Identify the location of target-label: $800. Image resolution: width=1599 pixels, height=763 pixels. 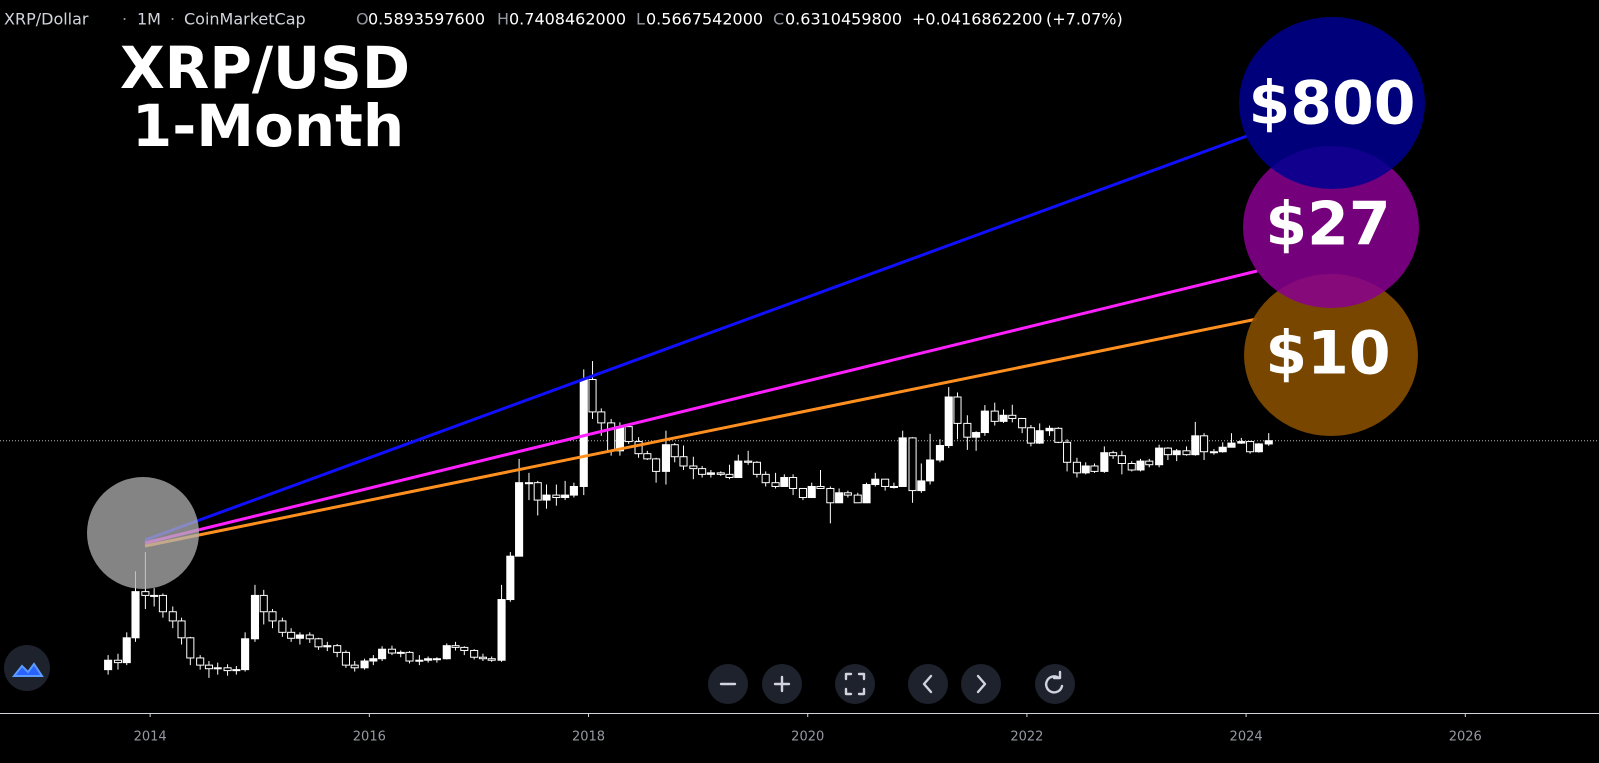
(1332, 104).